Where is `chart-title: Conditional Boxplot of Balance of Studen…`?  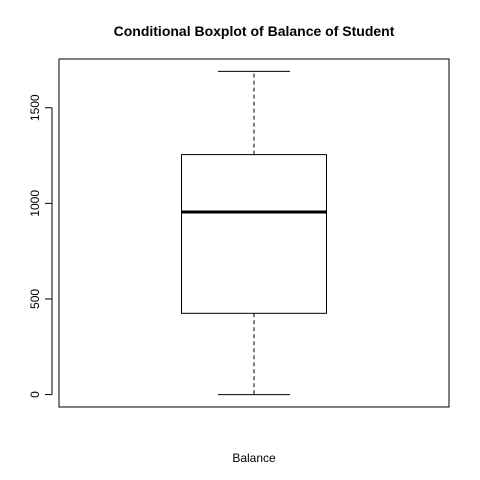
chart-title: Conditional Boxplot of Balance of Studen… is located at coordinates (254, 31).